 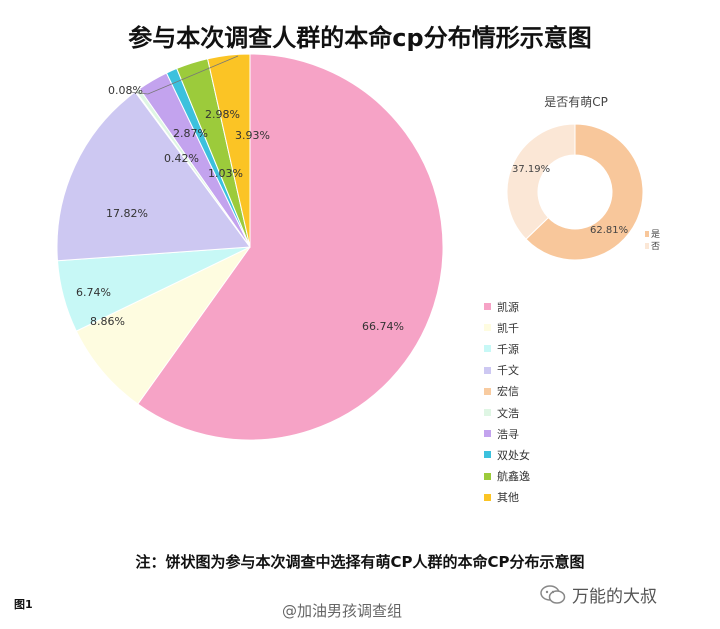 What do you see at coordinates (125, 90) in the screenshot?
I see `slice-label-5: 0.08%` at bounding box center [125, 90].